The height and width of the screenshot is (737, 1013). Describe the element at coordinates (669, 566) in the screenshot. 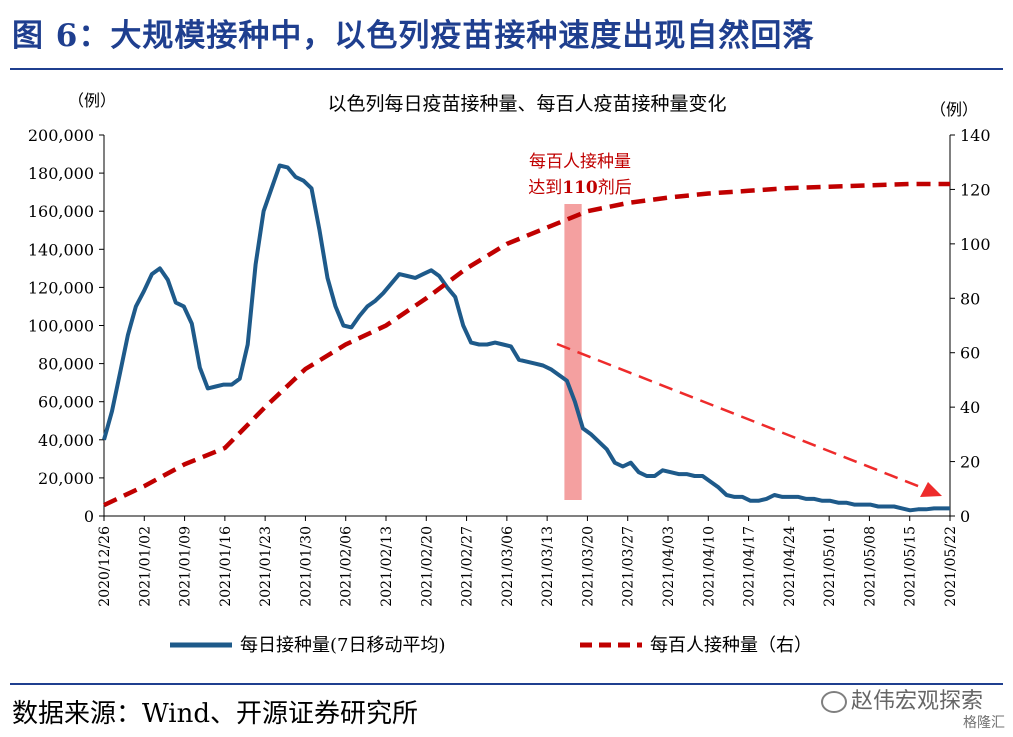

I see `x-tick-label: 2021/04/03` at that location.